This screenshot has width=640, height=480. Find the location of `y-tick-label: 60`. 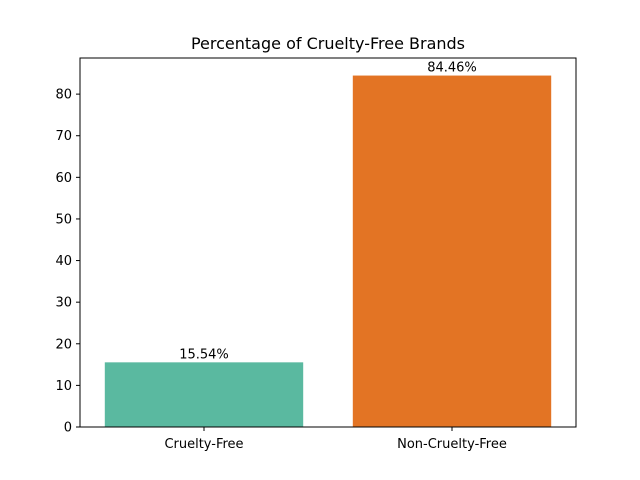

y-tick-label: 60 is located at coordinates (63, 178).